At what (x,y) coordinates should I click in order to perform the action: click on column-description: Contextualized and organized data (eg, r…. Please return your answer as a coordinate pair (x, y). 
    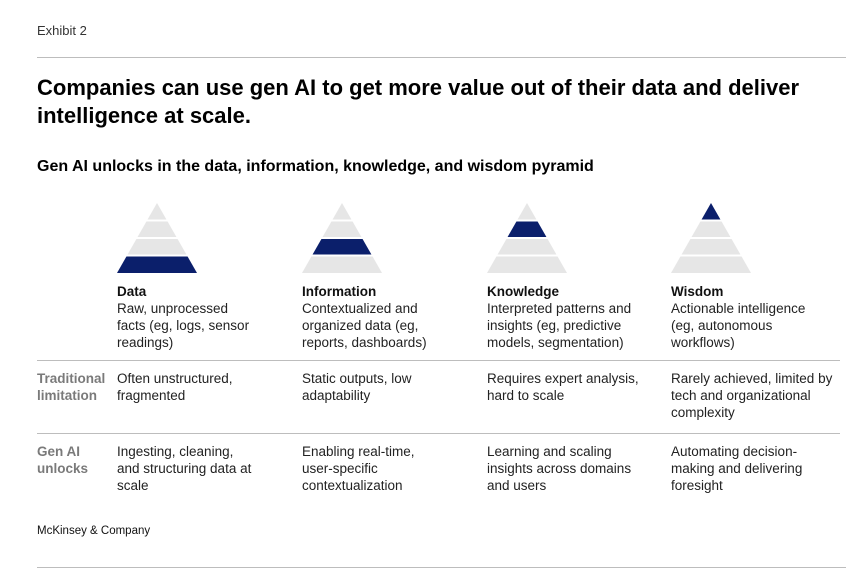
    Looking at the image, I should click on (364, 325).